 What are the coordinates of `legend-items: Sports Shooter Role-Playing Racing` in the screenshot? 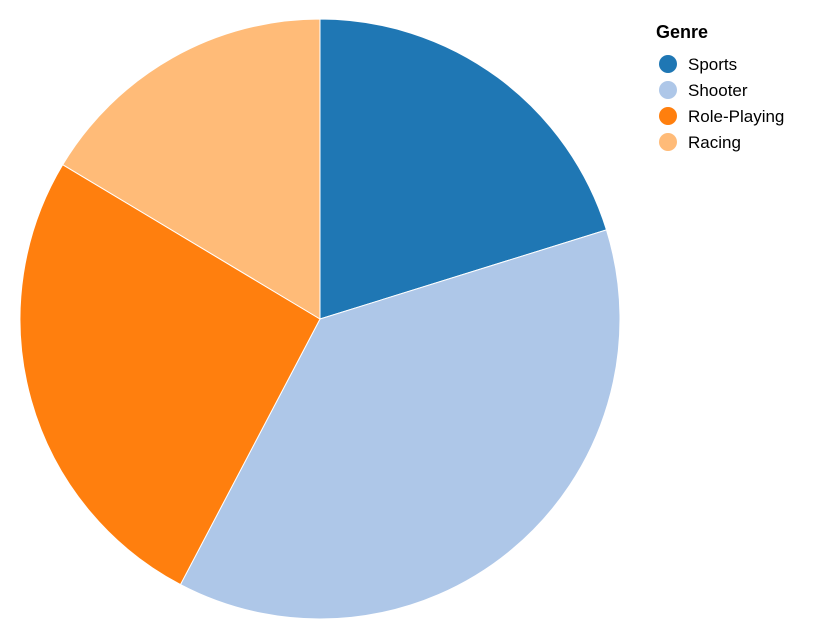 It's located at (721, 103).